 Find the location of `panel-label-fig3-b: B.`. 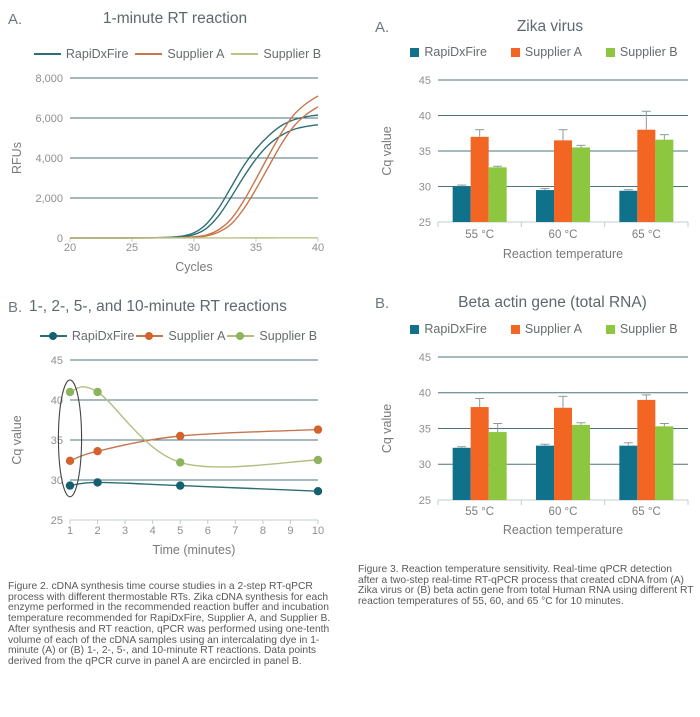

panel-label-fig3-b: B. is located at coordinates (382, 303).